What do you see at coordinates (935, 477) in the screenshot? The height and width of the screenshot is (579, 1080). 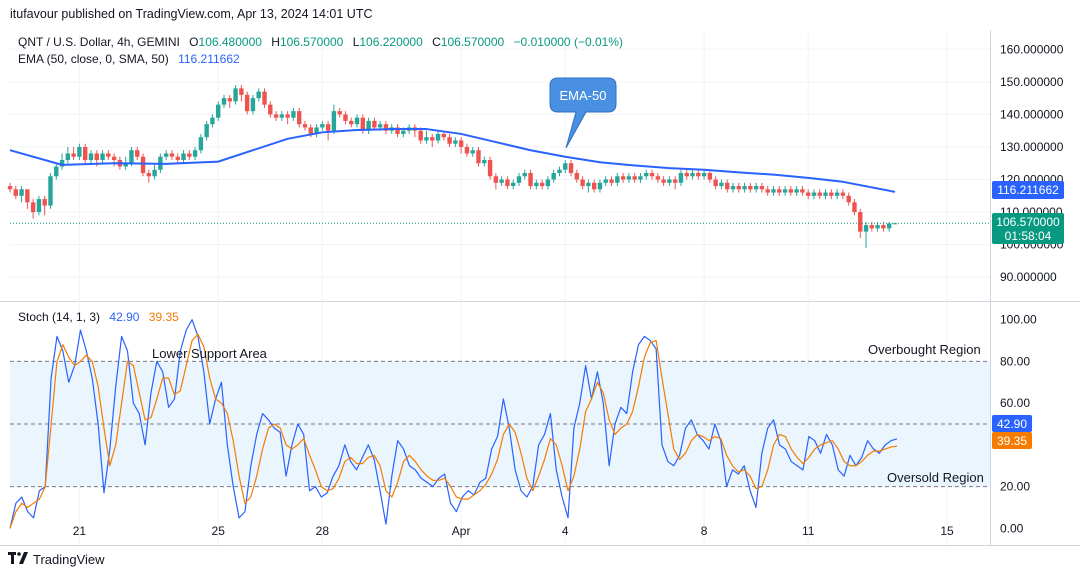 I see `oversold-label: Oversold Region` at bounding box center [935, 477].